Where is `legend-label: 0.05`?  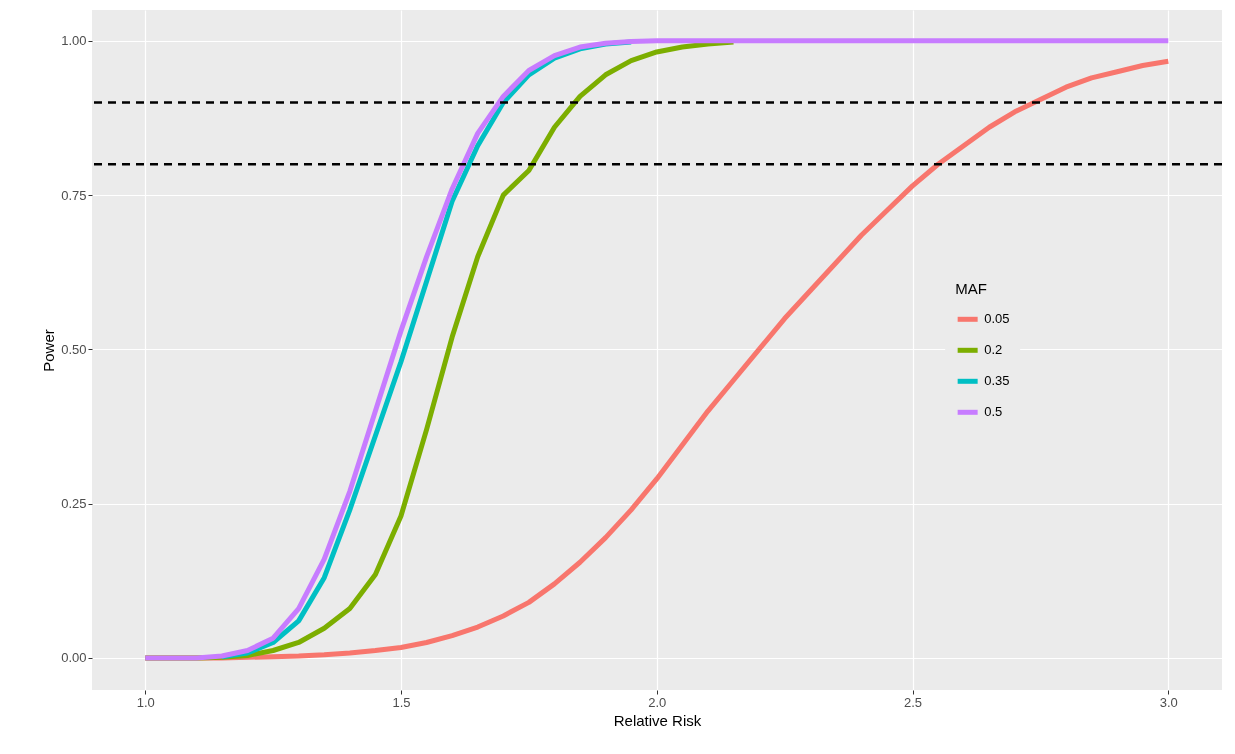 legend-label: 0.05 is located at coordinates (997, 319).